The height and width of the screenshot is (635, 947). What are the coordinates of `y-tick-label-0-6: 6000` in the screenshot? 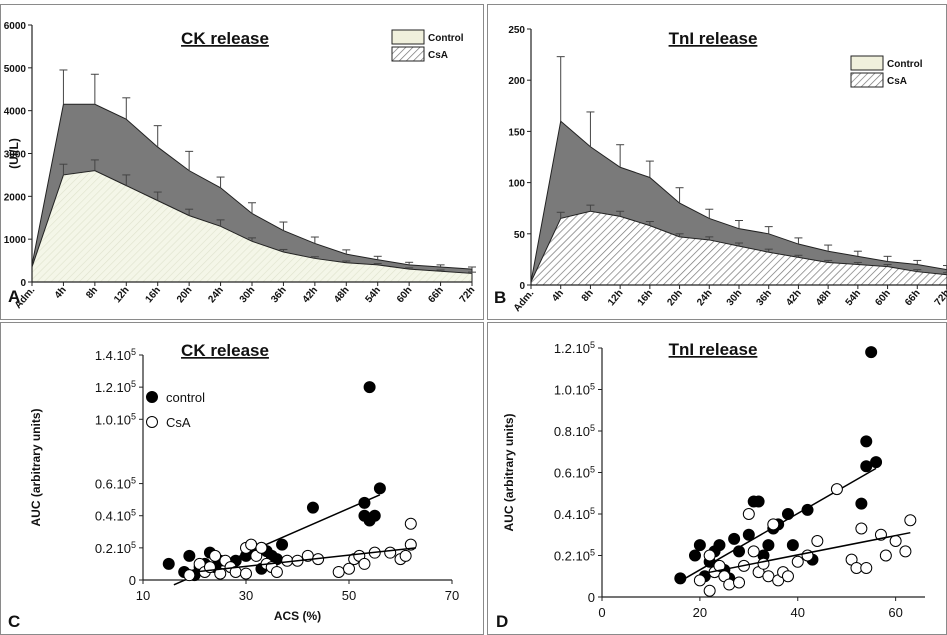 It's located at (15, 26).